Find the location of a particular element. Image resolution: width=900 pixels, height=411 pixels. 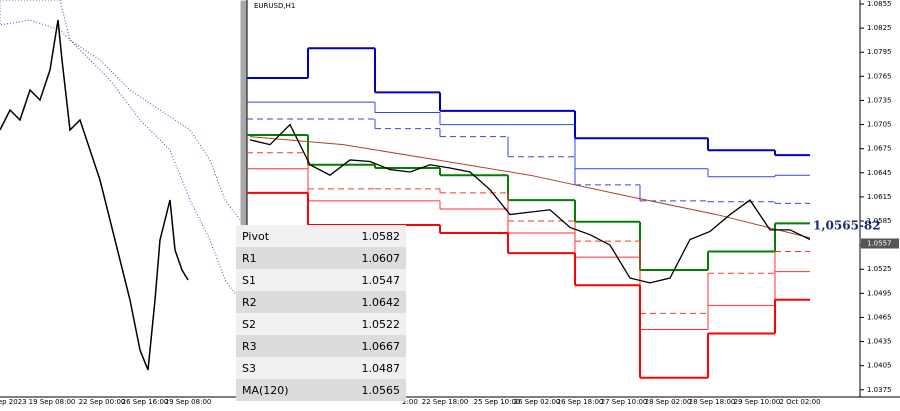

level-value: 1.0582 is located at coordinates (381, 236).